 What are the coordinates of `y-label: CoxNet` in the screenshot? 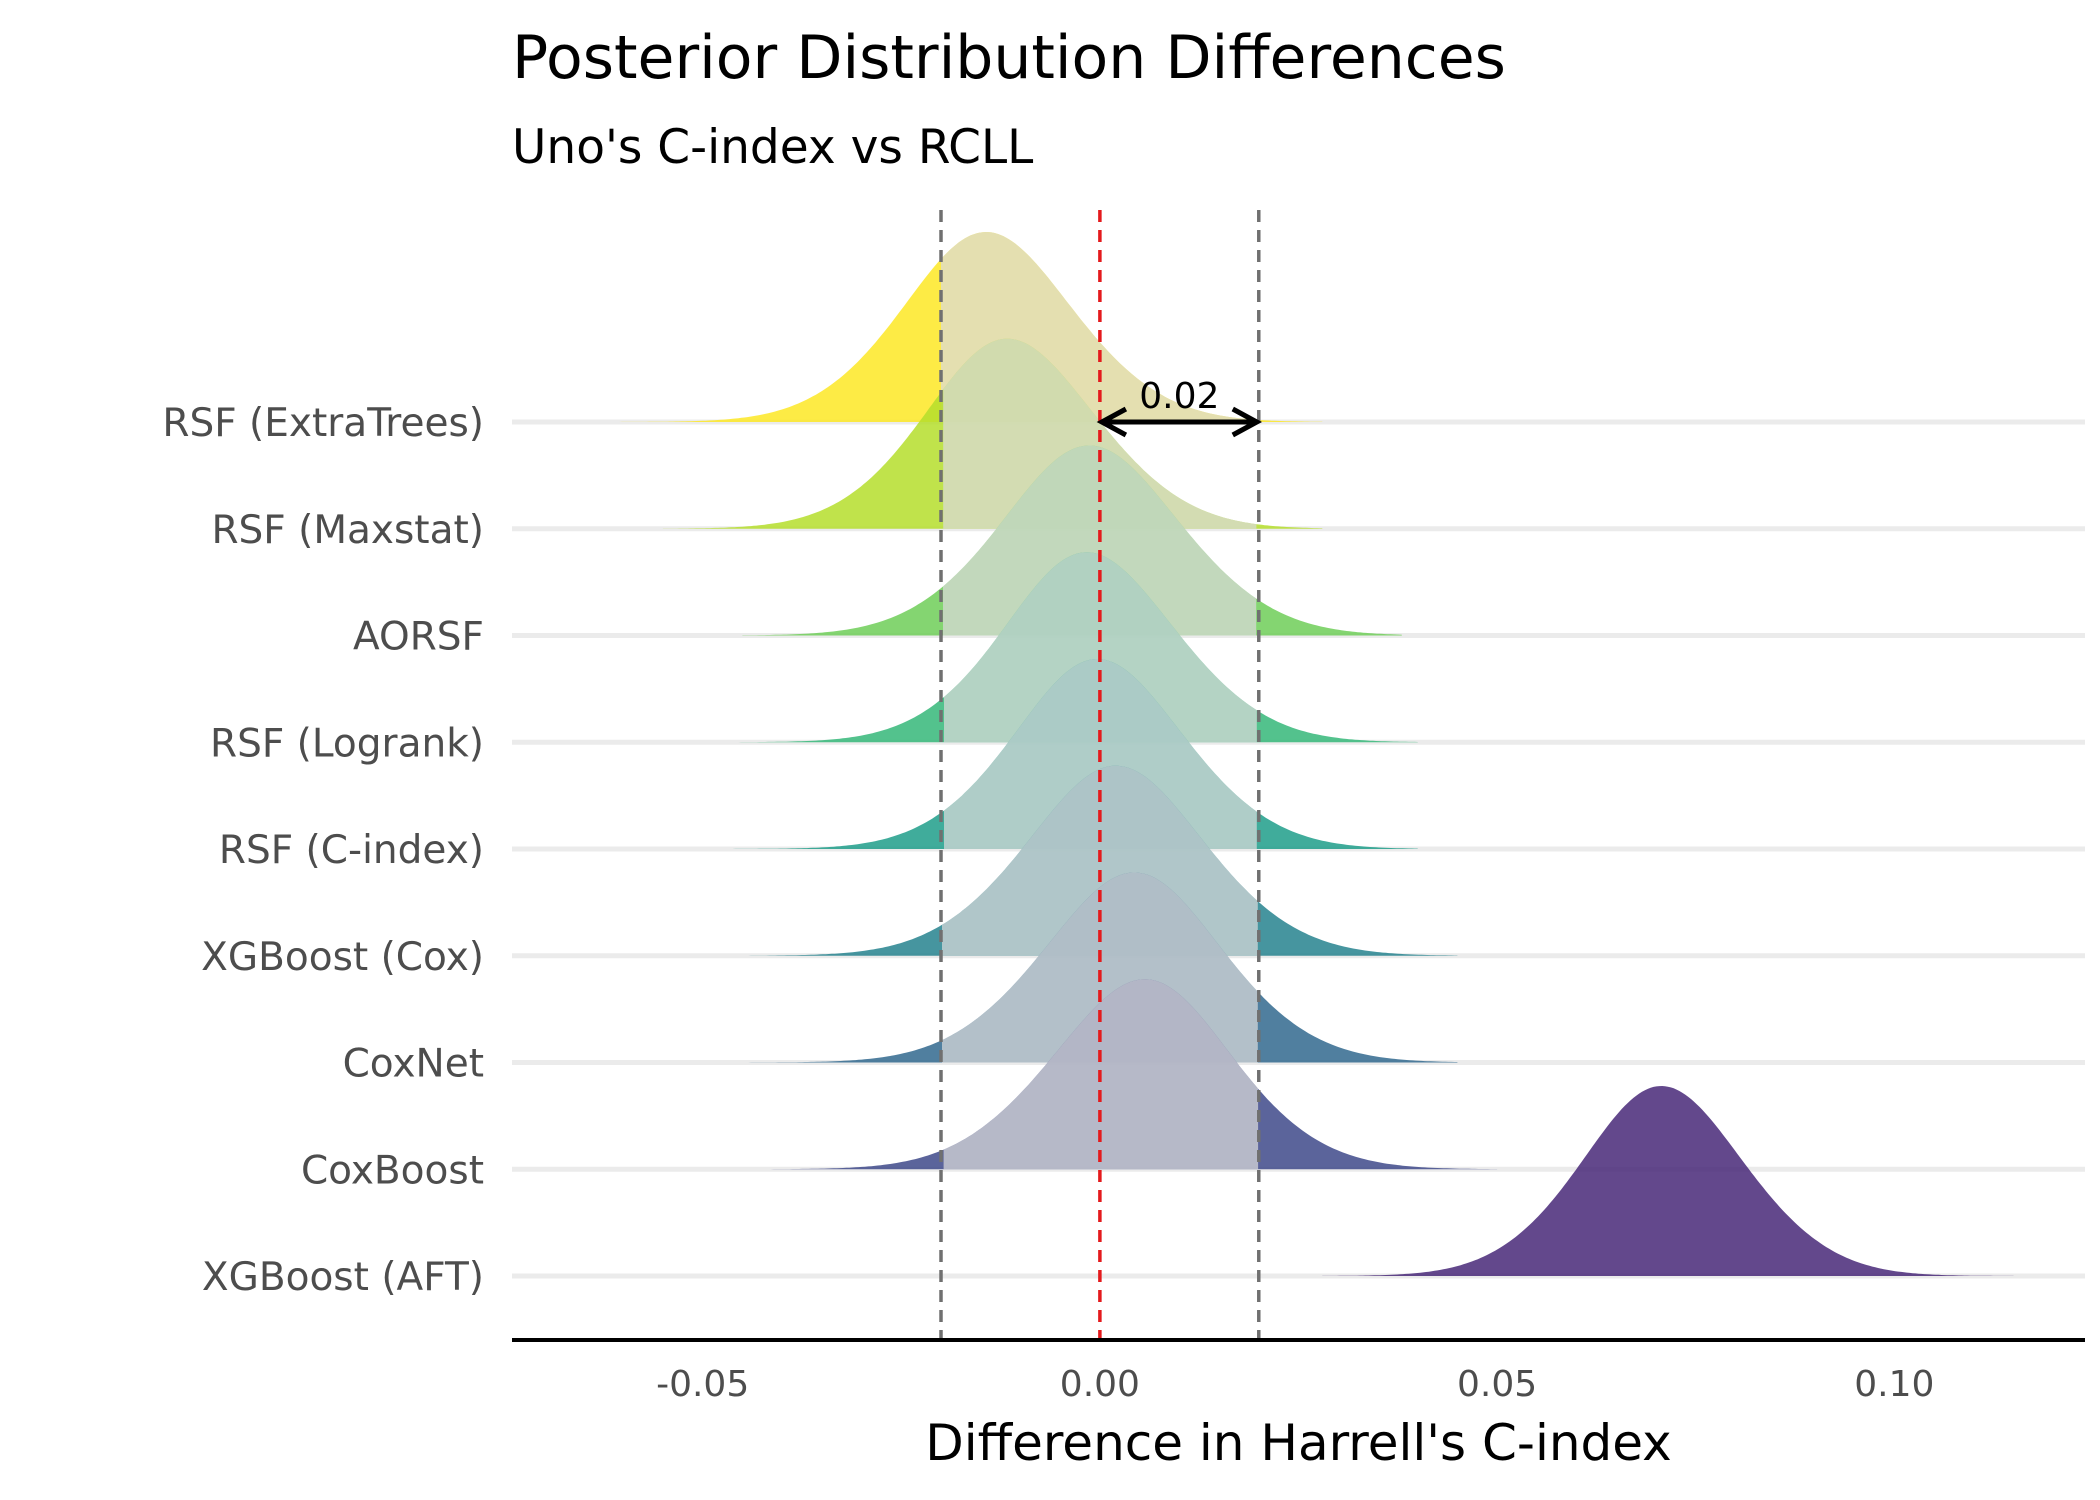 It's located at (413, 1064).